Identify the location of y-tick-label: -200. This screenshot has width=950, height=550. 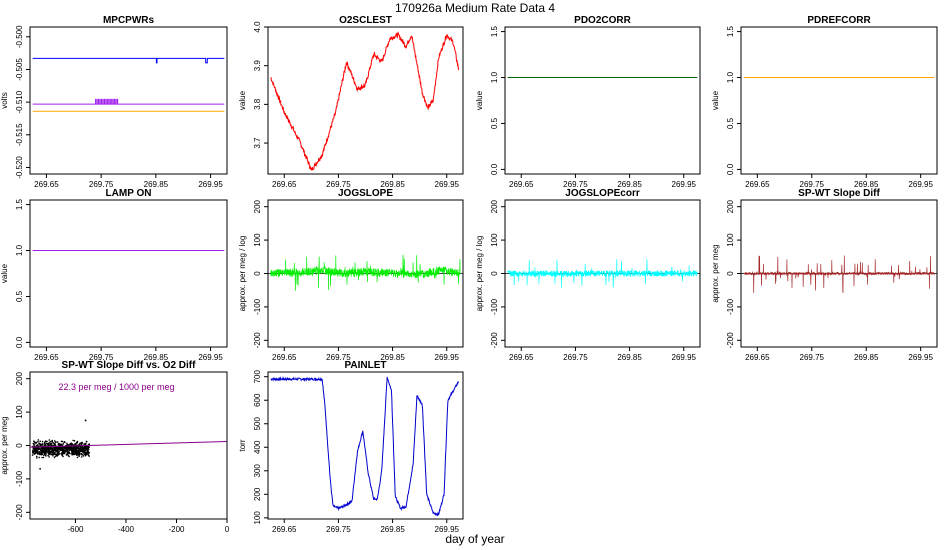
(730, 340).